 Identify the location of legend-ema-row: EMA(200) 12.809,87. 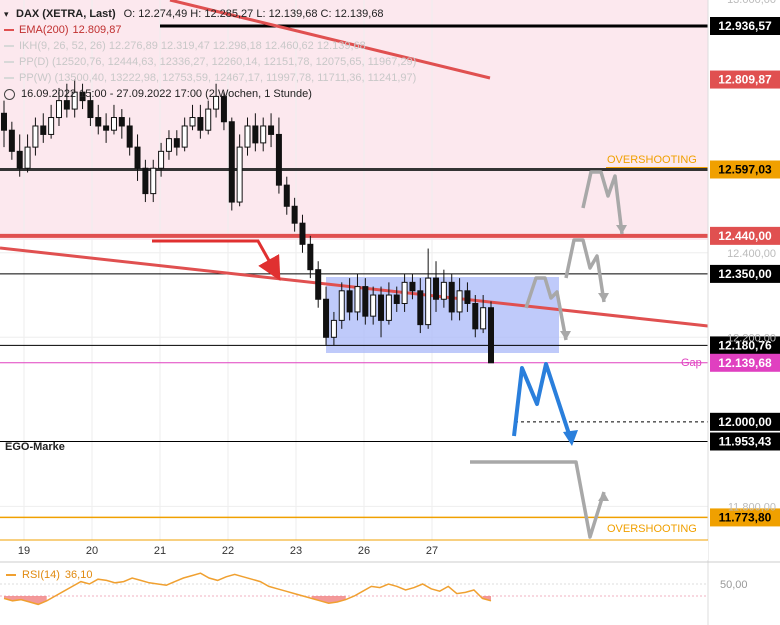
(210, 30).